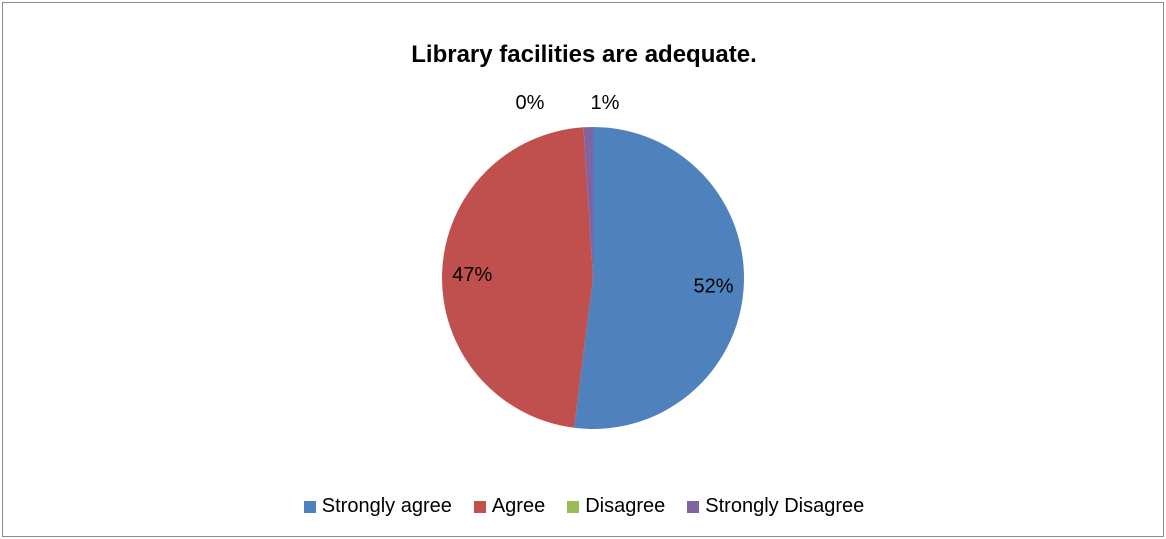 This screenshot has width=1166, height=539. I want to click on legend-label-agree: Agree, so click(518, 506).